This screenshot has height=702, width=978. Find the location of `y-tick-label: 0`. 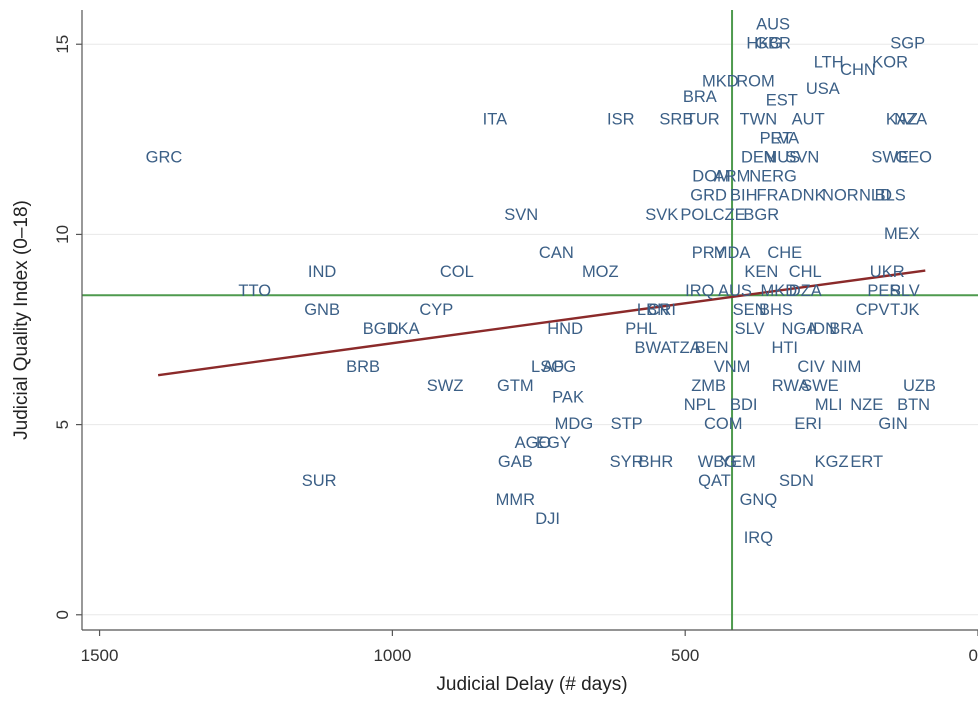

y-tick-label: 0 is located at coordinates (62, 614).